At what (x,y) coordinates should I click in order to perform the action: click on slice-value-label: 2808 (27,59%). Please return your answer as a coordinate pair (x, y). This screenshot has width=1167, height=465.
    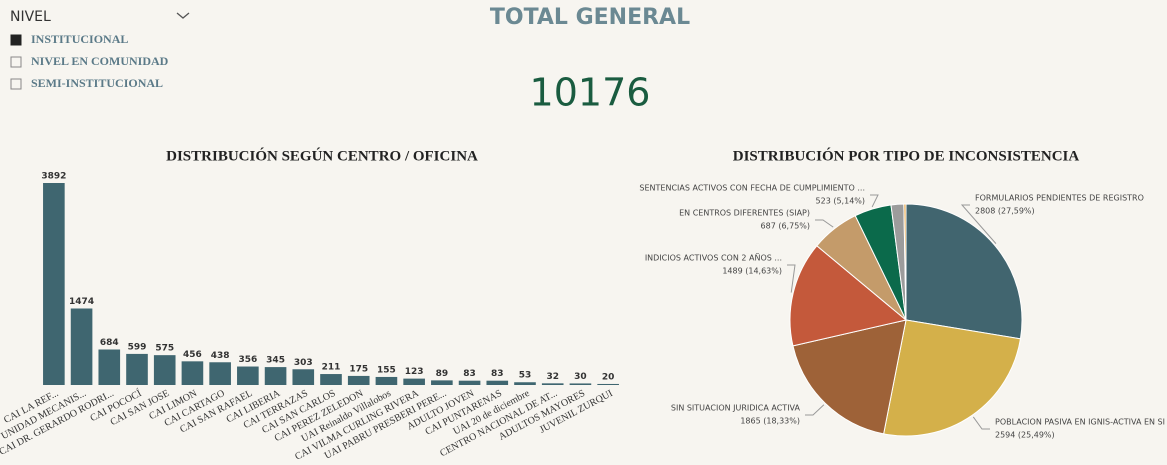
    Looking at the image, I should click on (1005, 211).